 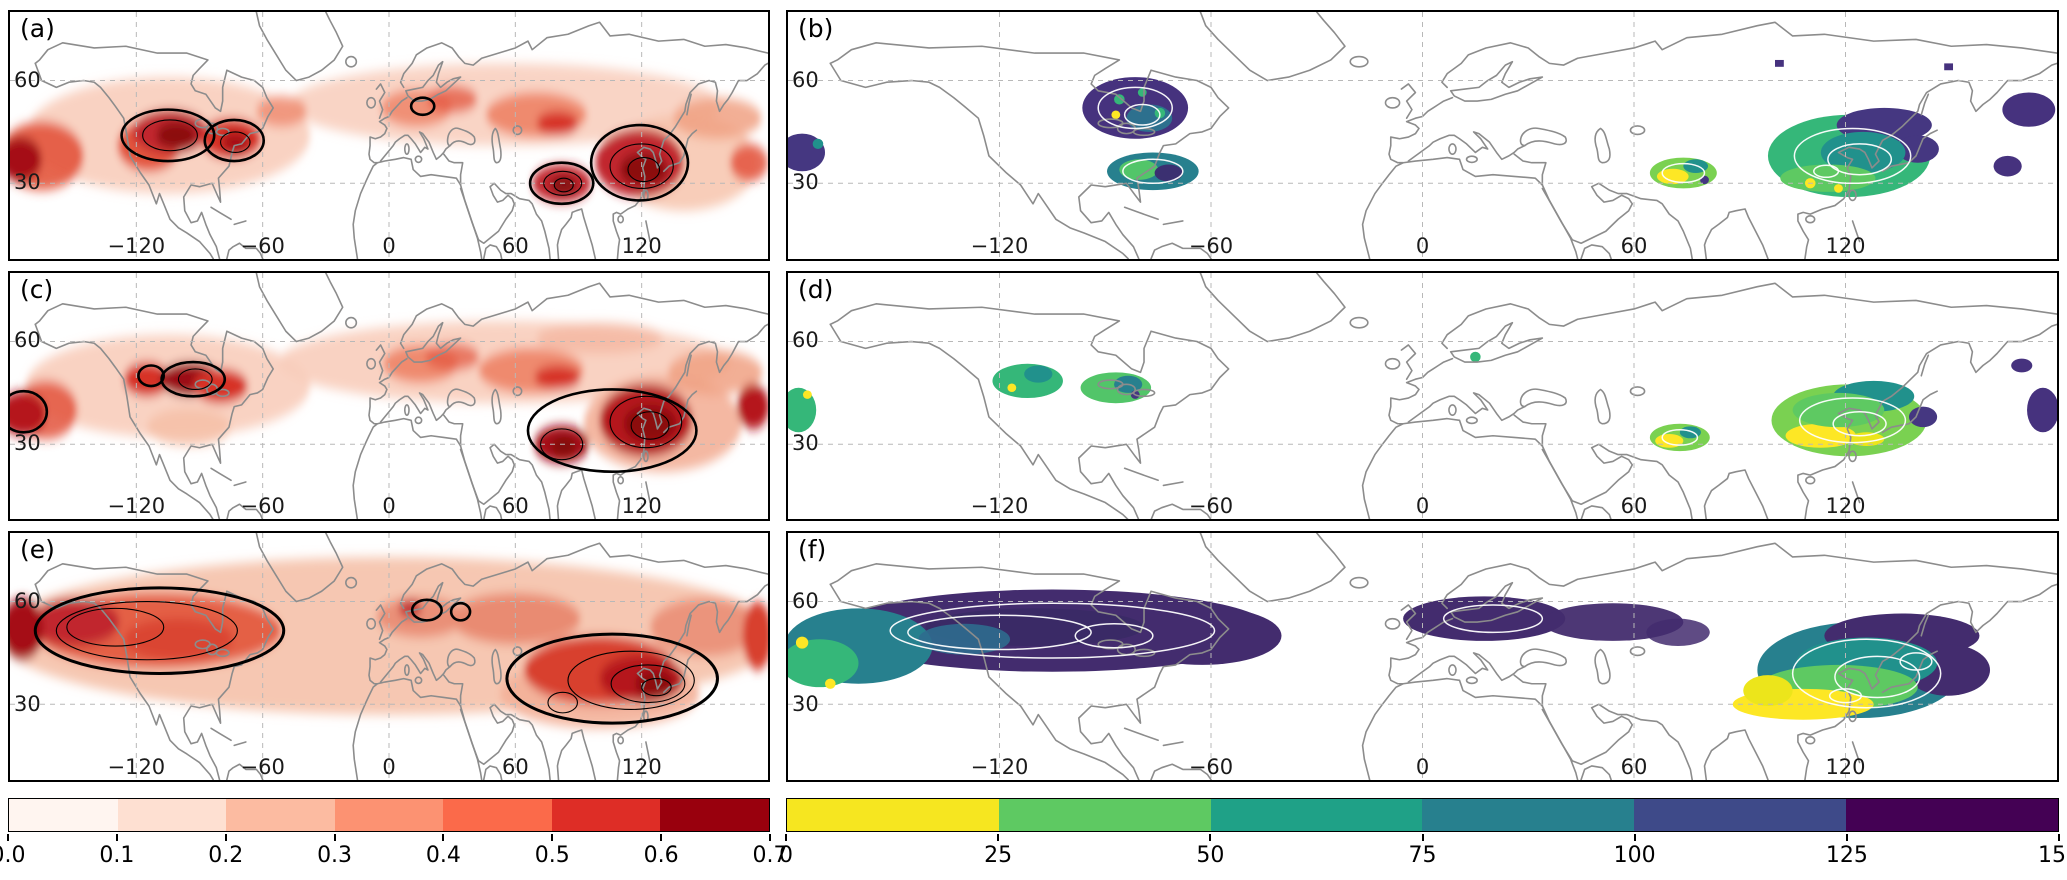 I want to click on panel-label: (e), so click(x=37, y=550).